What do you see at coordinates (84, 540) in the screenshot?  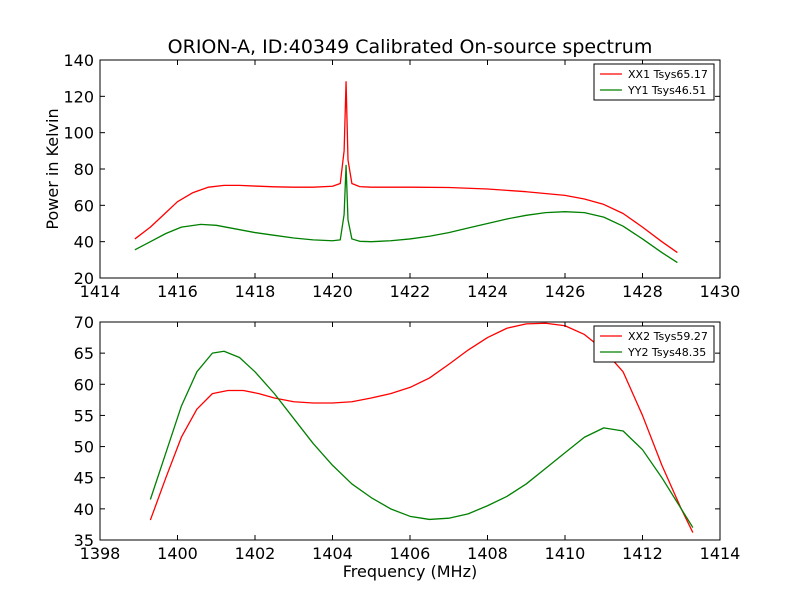 I see `y-tick-label: 35` at bounding box center [84, 540].